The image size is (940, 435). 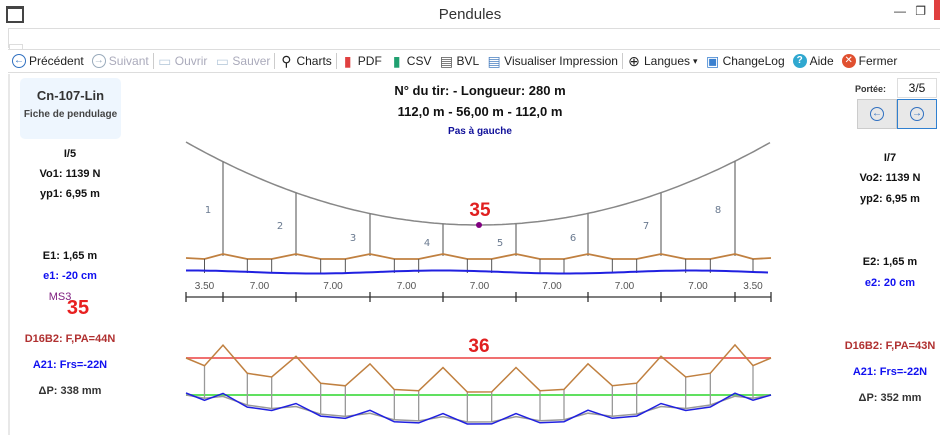 I want to click on center-point, so click(x=479, y=225).